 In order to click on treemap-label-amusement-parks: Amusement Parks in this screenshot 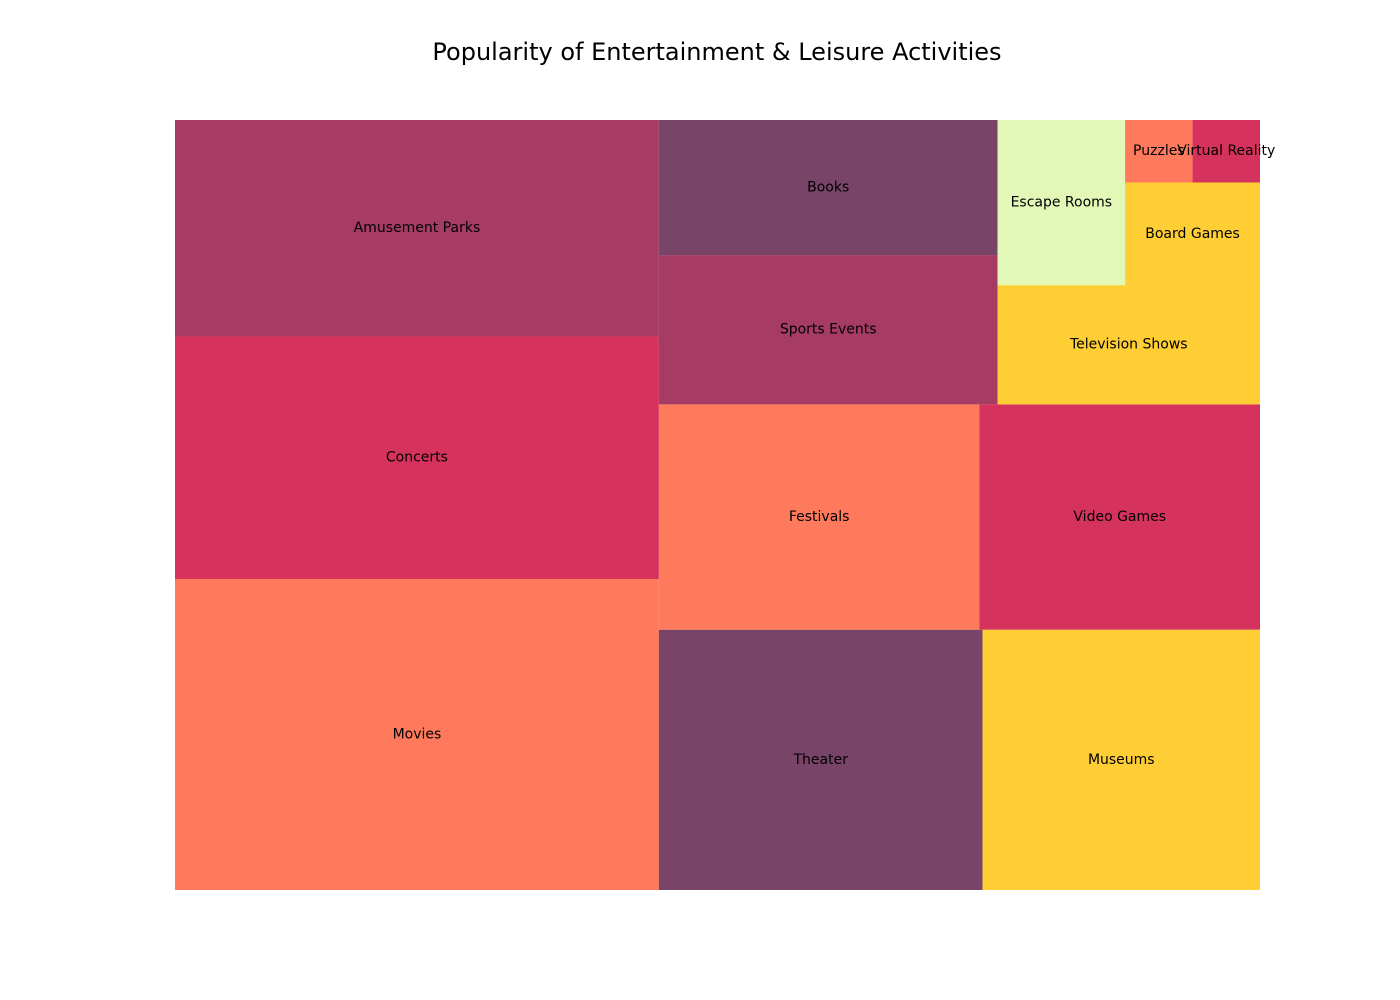, I will do `click(417, 228)`.